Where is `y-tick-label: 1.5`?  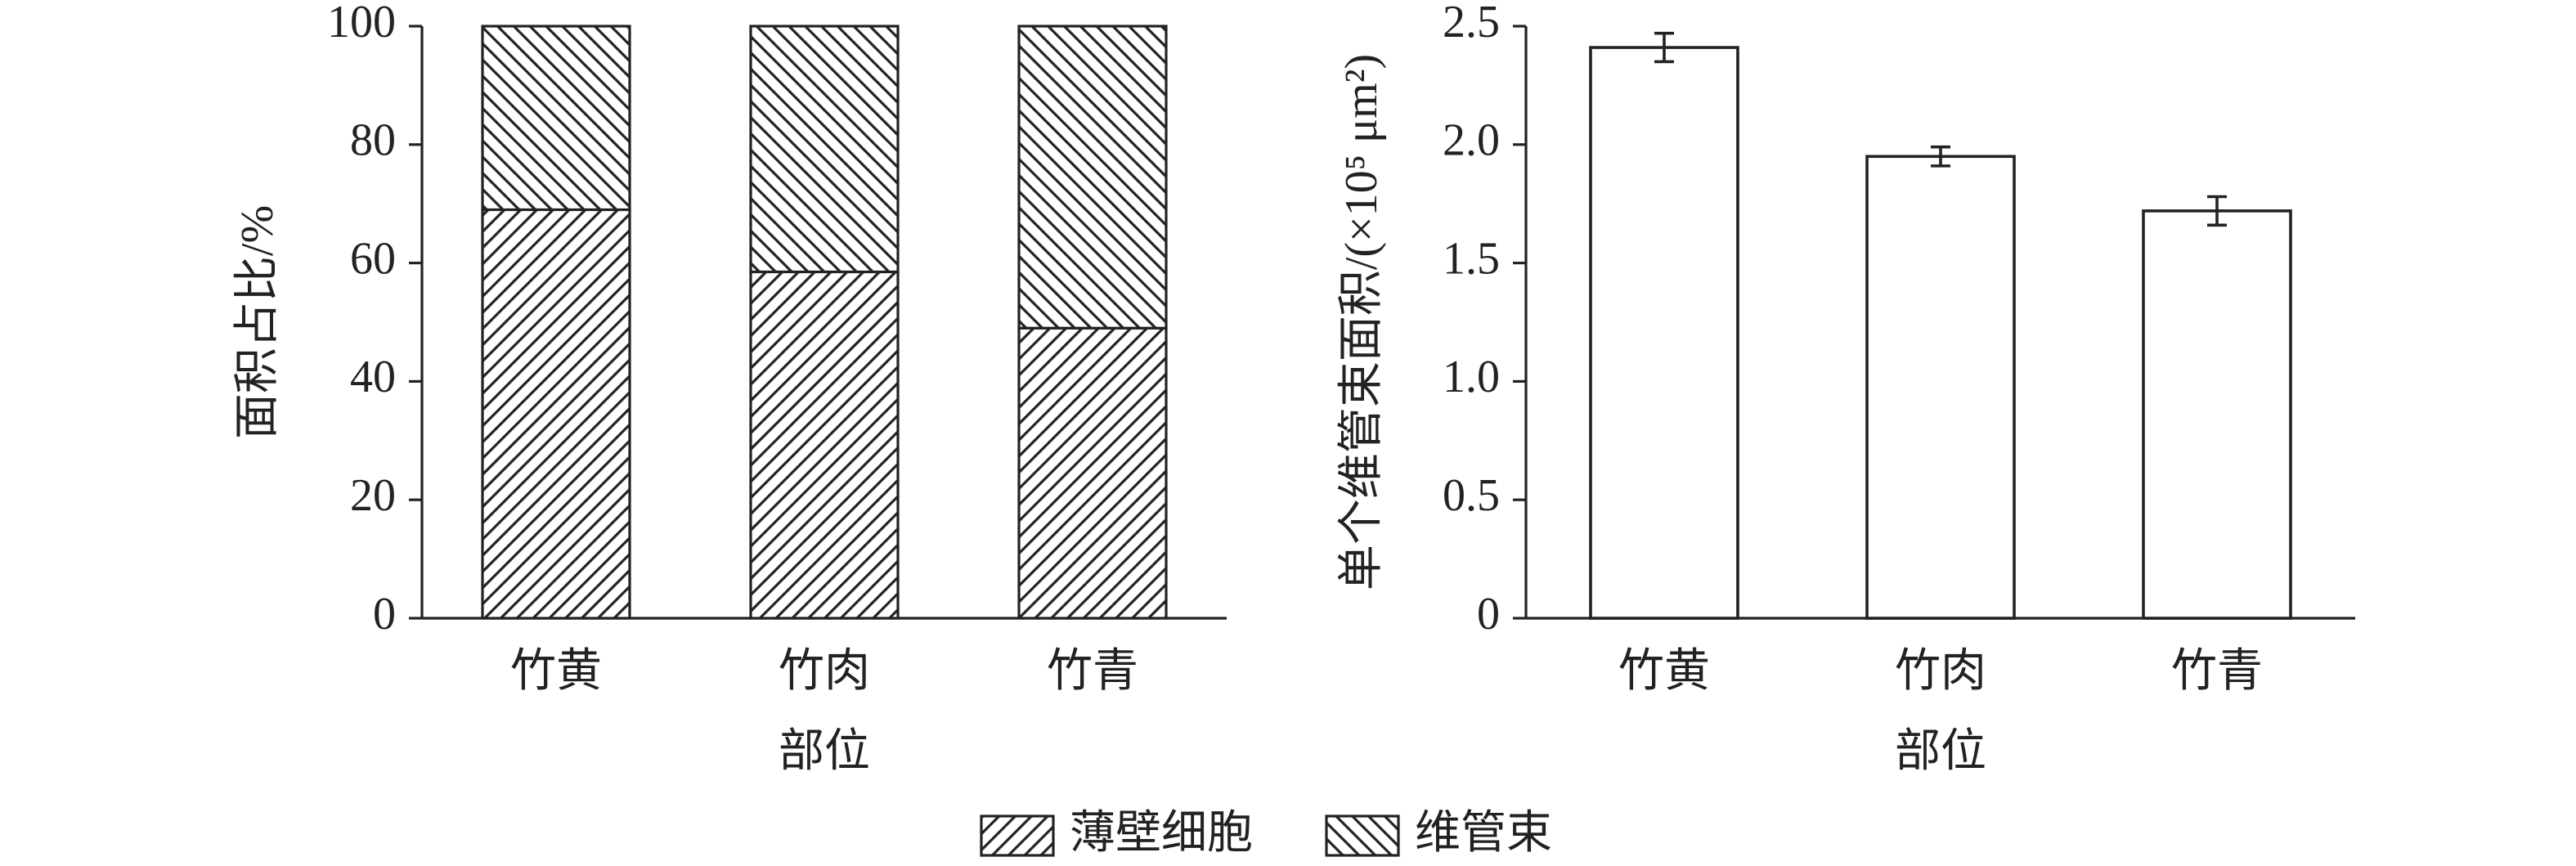 y-tick-label: 1.5 is located at coordinates (1471, 258).